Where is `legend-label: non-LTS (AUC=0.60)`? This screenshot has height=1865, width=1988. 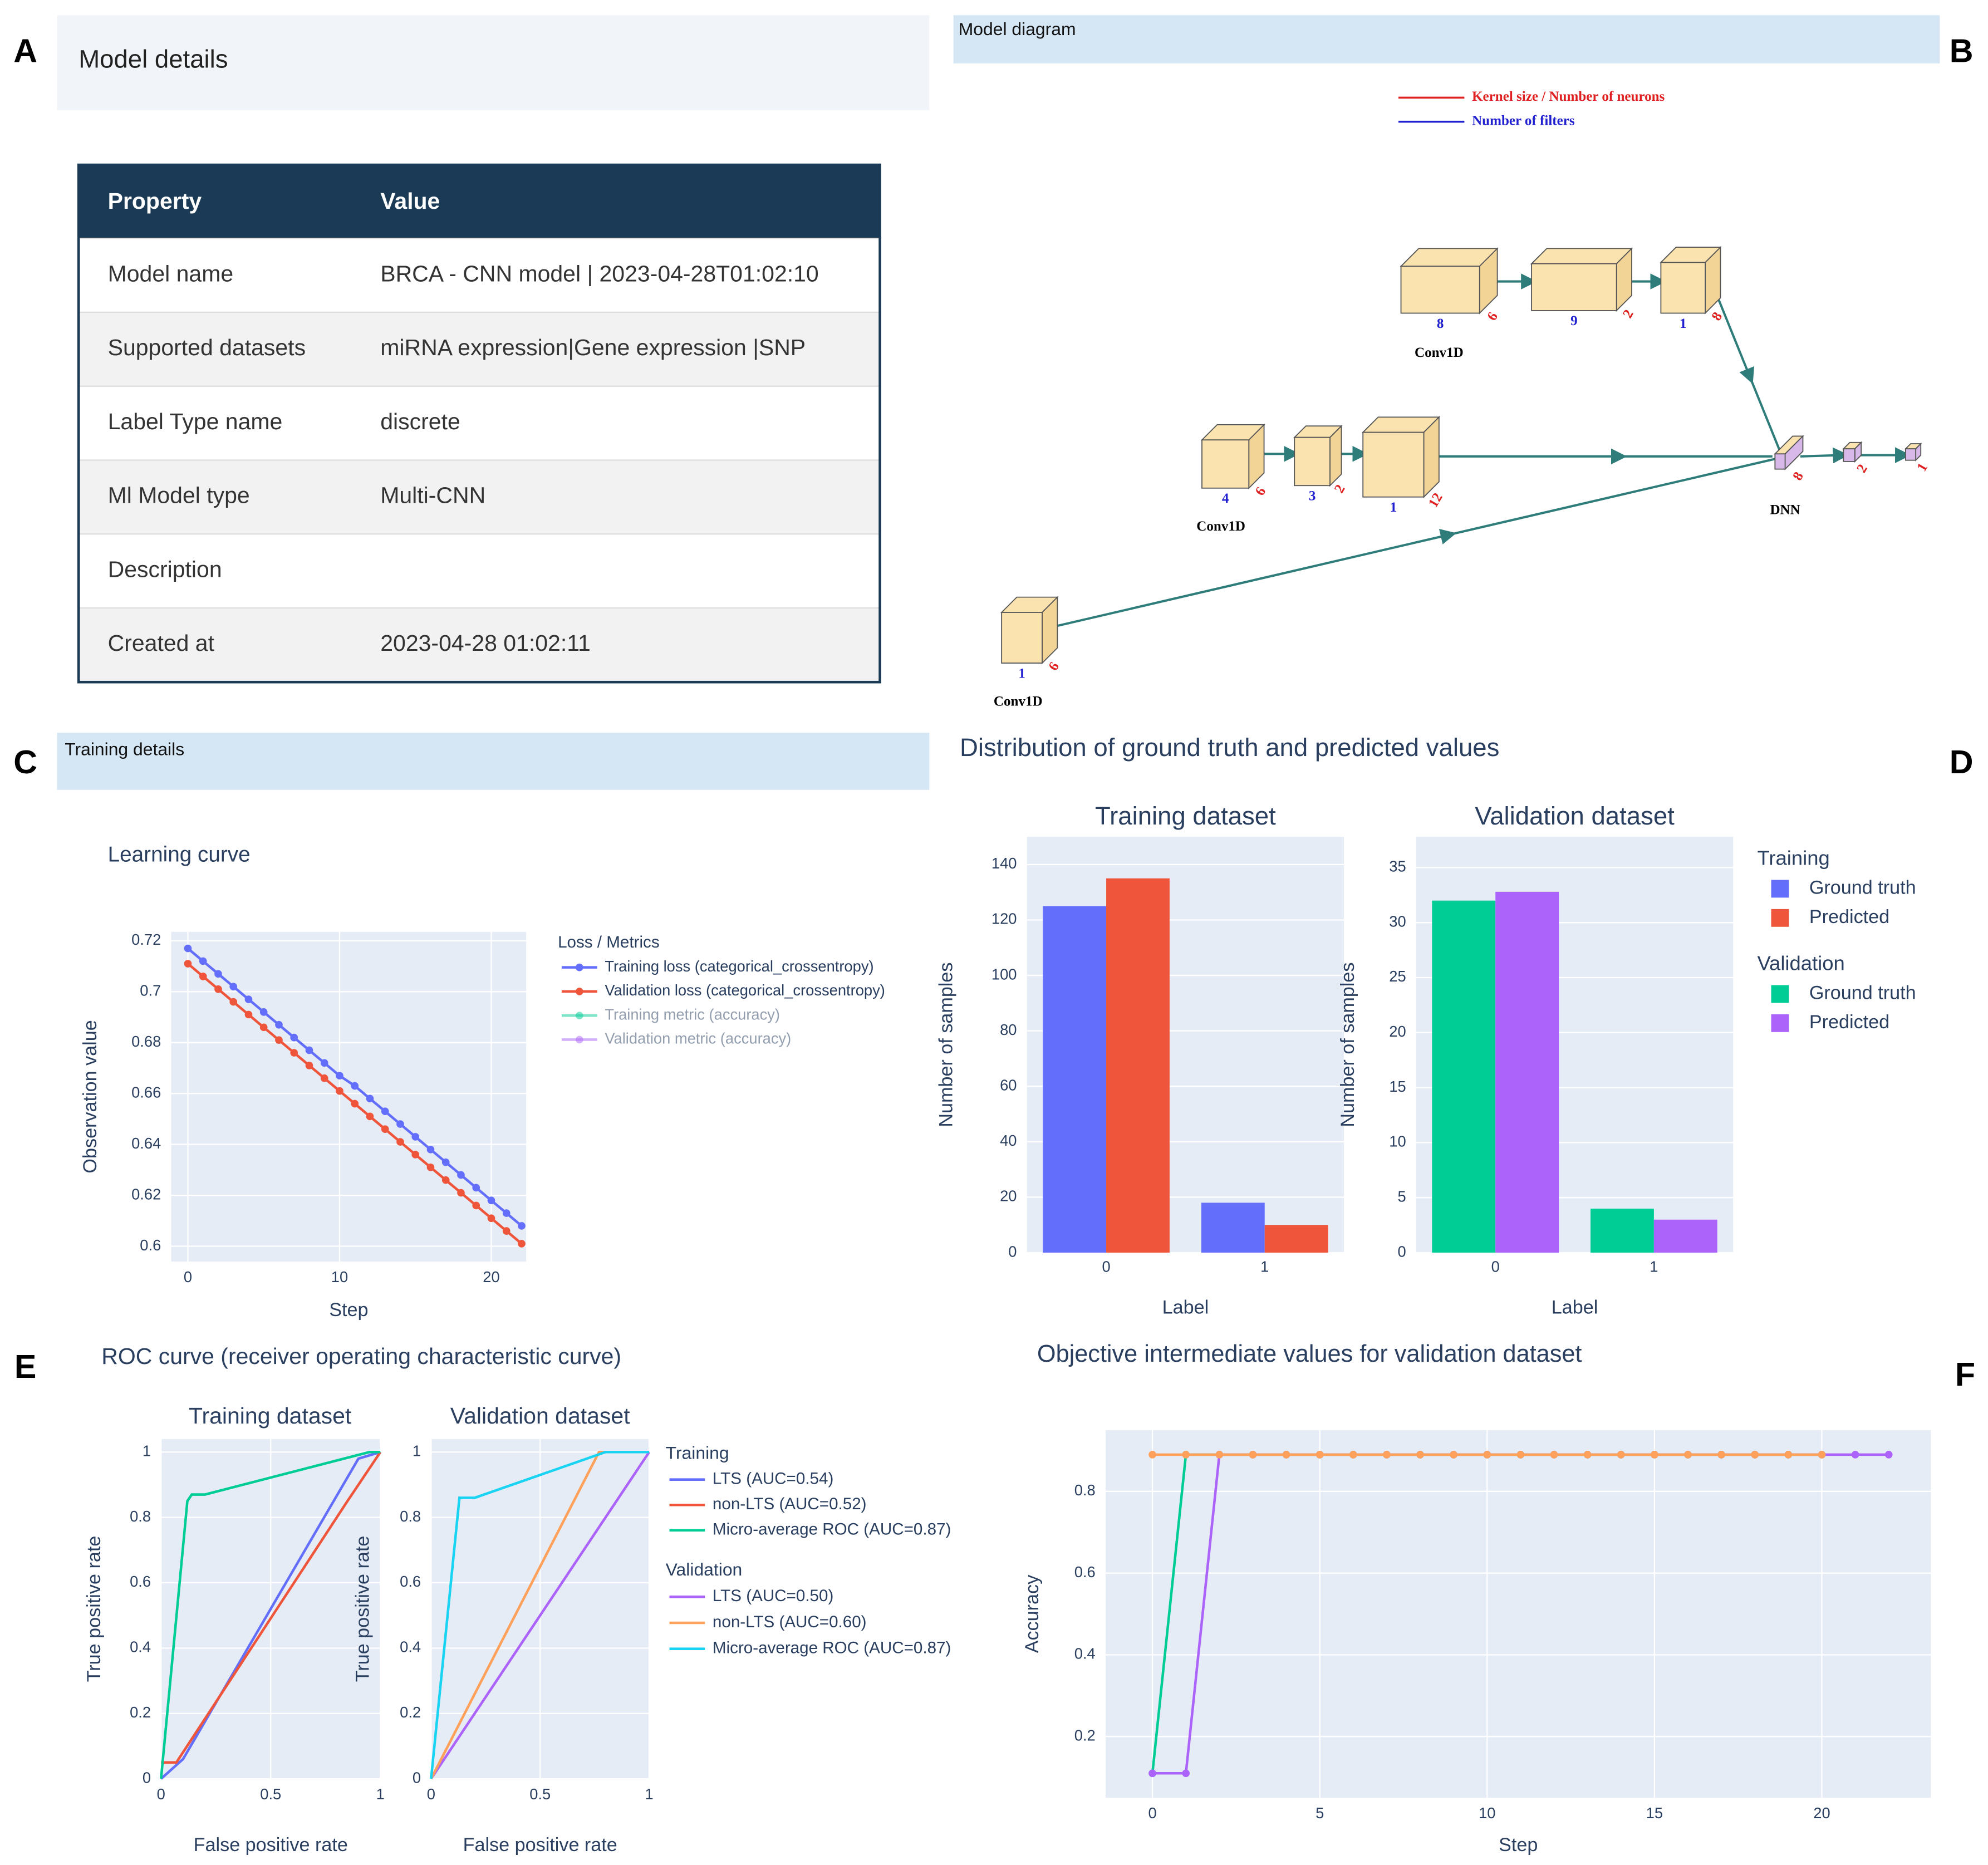
legend-label: non-LTS (AUC=0.60) is located at coordinates (790, 1622).